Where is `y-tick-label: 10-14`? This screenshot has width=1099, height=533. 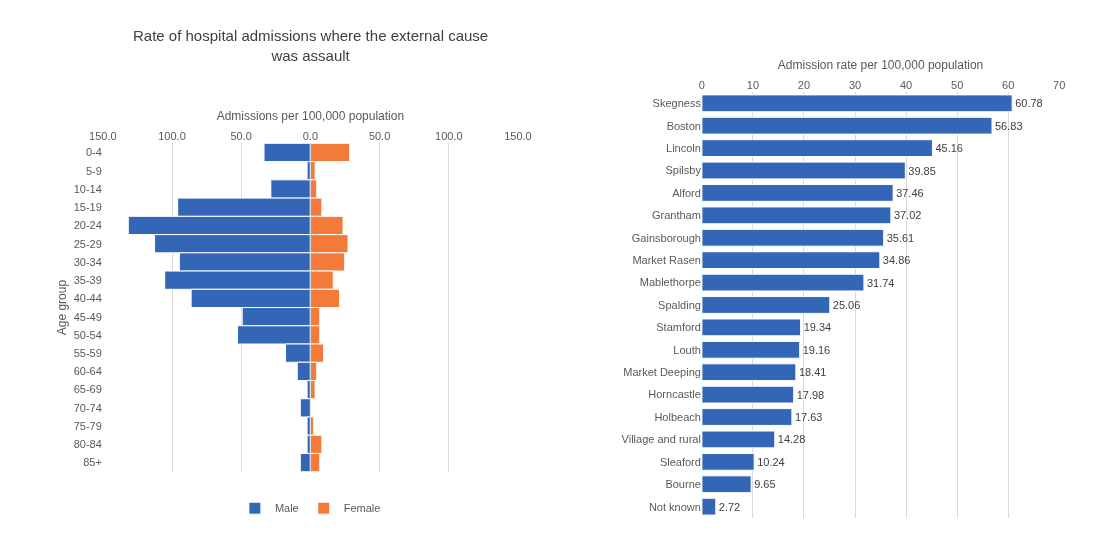 y-tick-label: 10-14 is located at coordinates (87, 188).